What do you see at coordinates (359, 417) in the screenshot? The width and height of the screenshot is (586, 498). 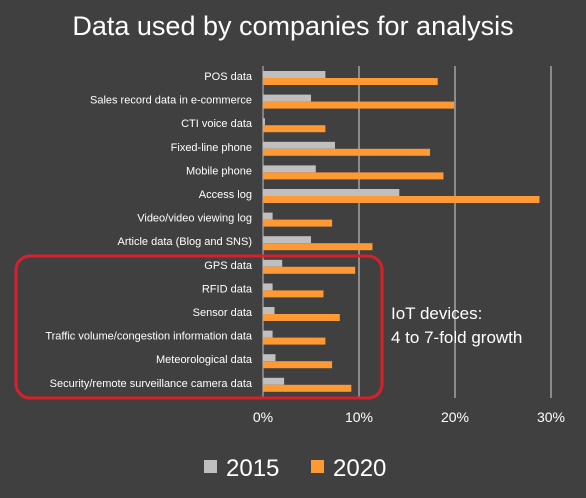 I see `x-tick-label: 10%` at bounding box center [359, 417].